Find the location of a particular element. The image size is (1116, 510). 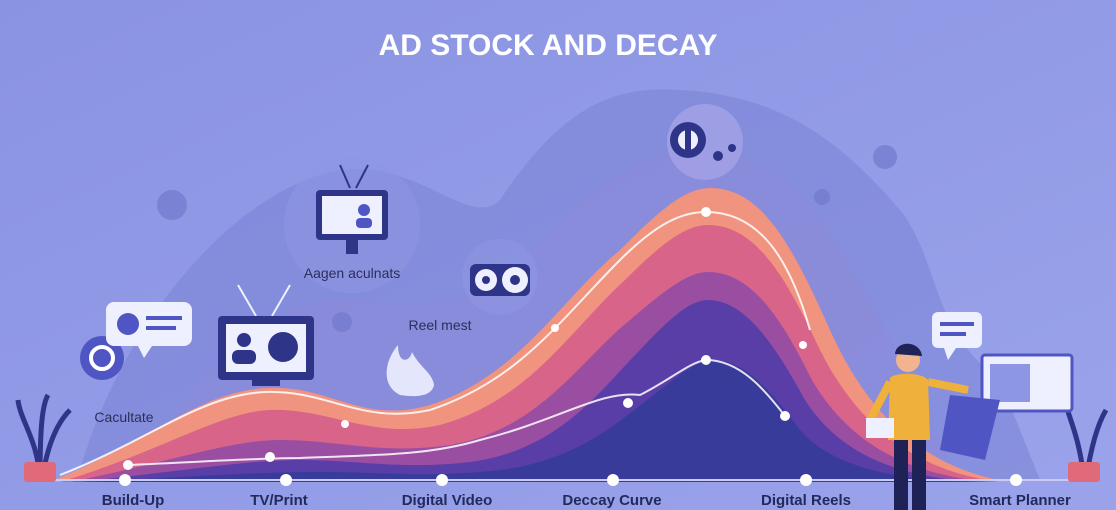

timeline-label: Build-Up is located at coordinates (133, 500).